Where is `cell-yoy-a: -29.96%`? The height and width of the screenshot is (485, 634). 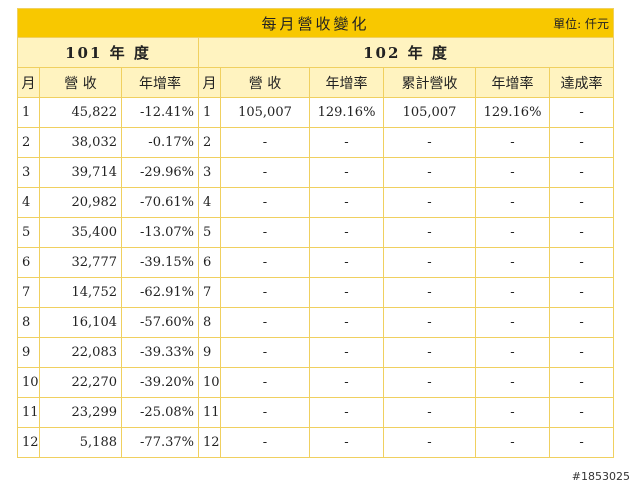
cell-yoy-a: -29.96% is located at coordinates (160, 172).